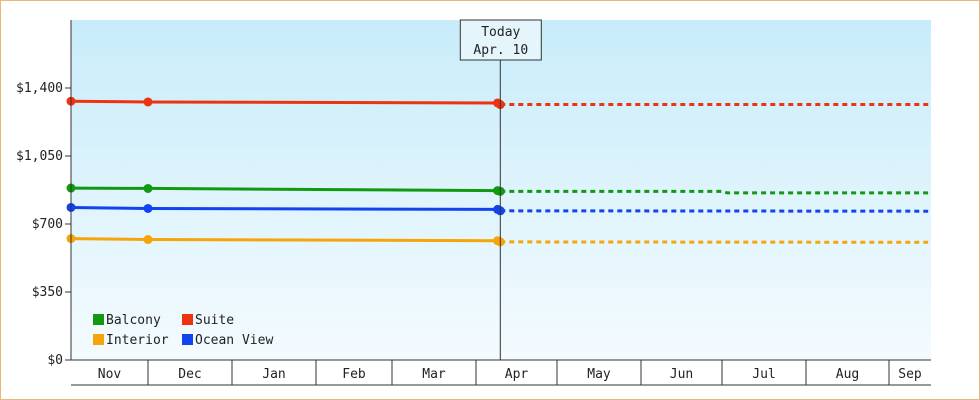 The image size is (980, 400). Describe the element at coordinates (681, 374) in the screenshot. I see `x-tick-label: Jun` at that location.